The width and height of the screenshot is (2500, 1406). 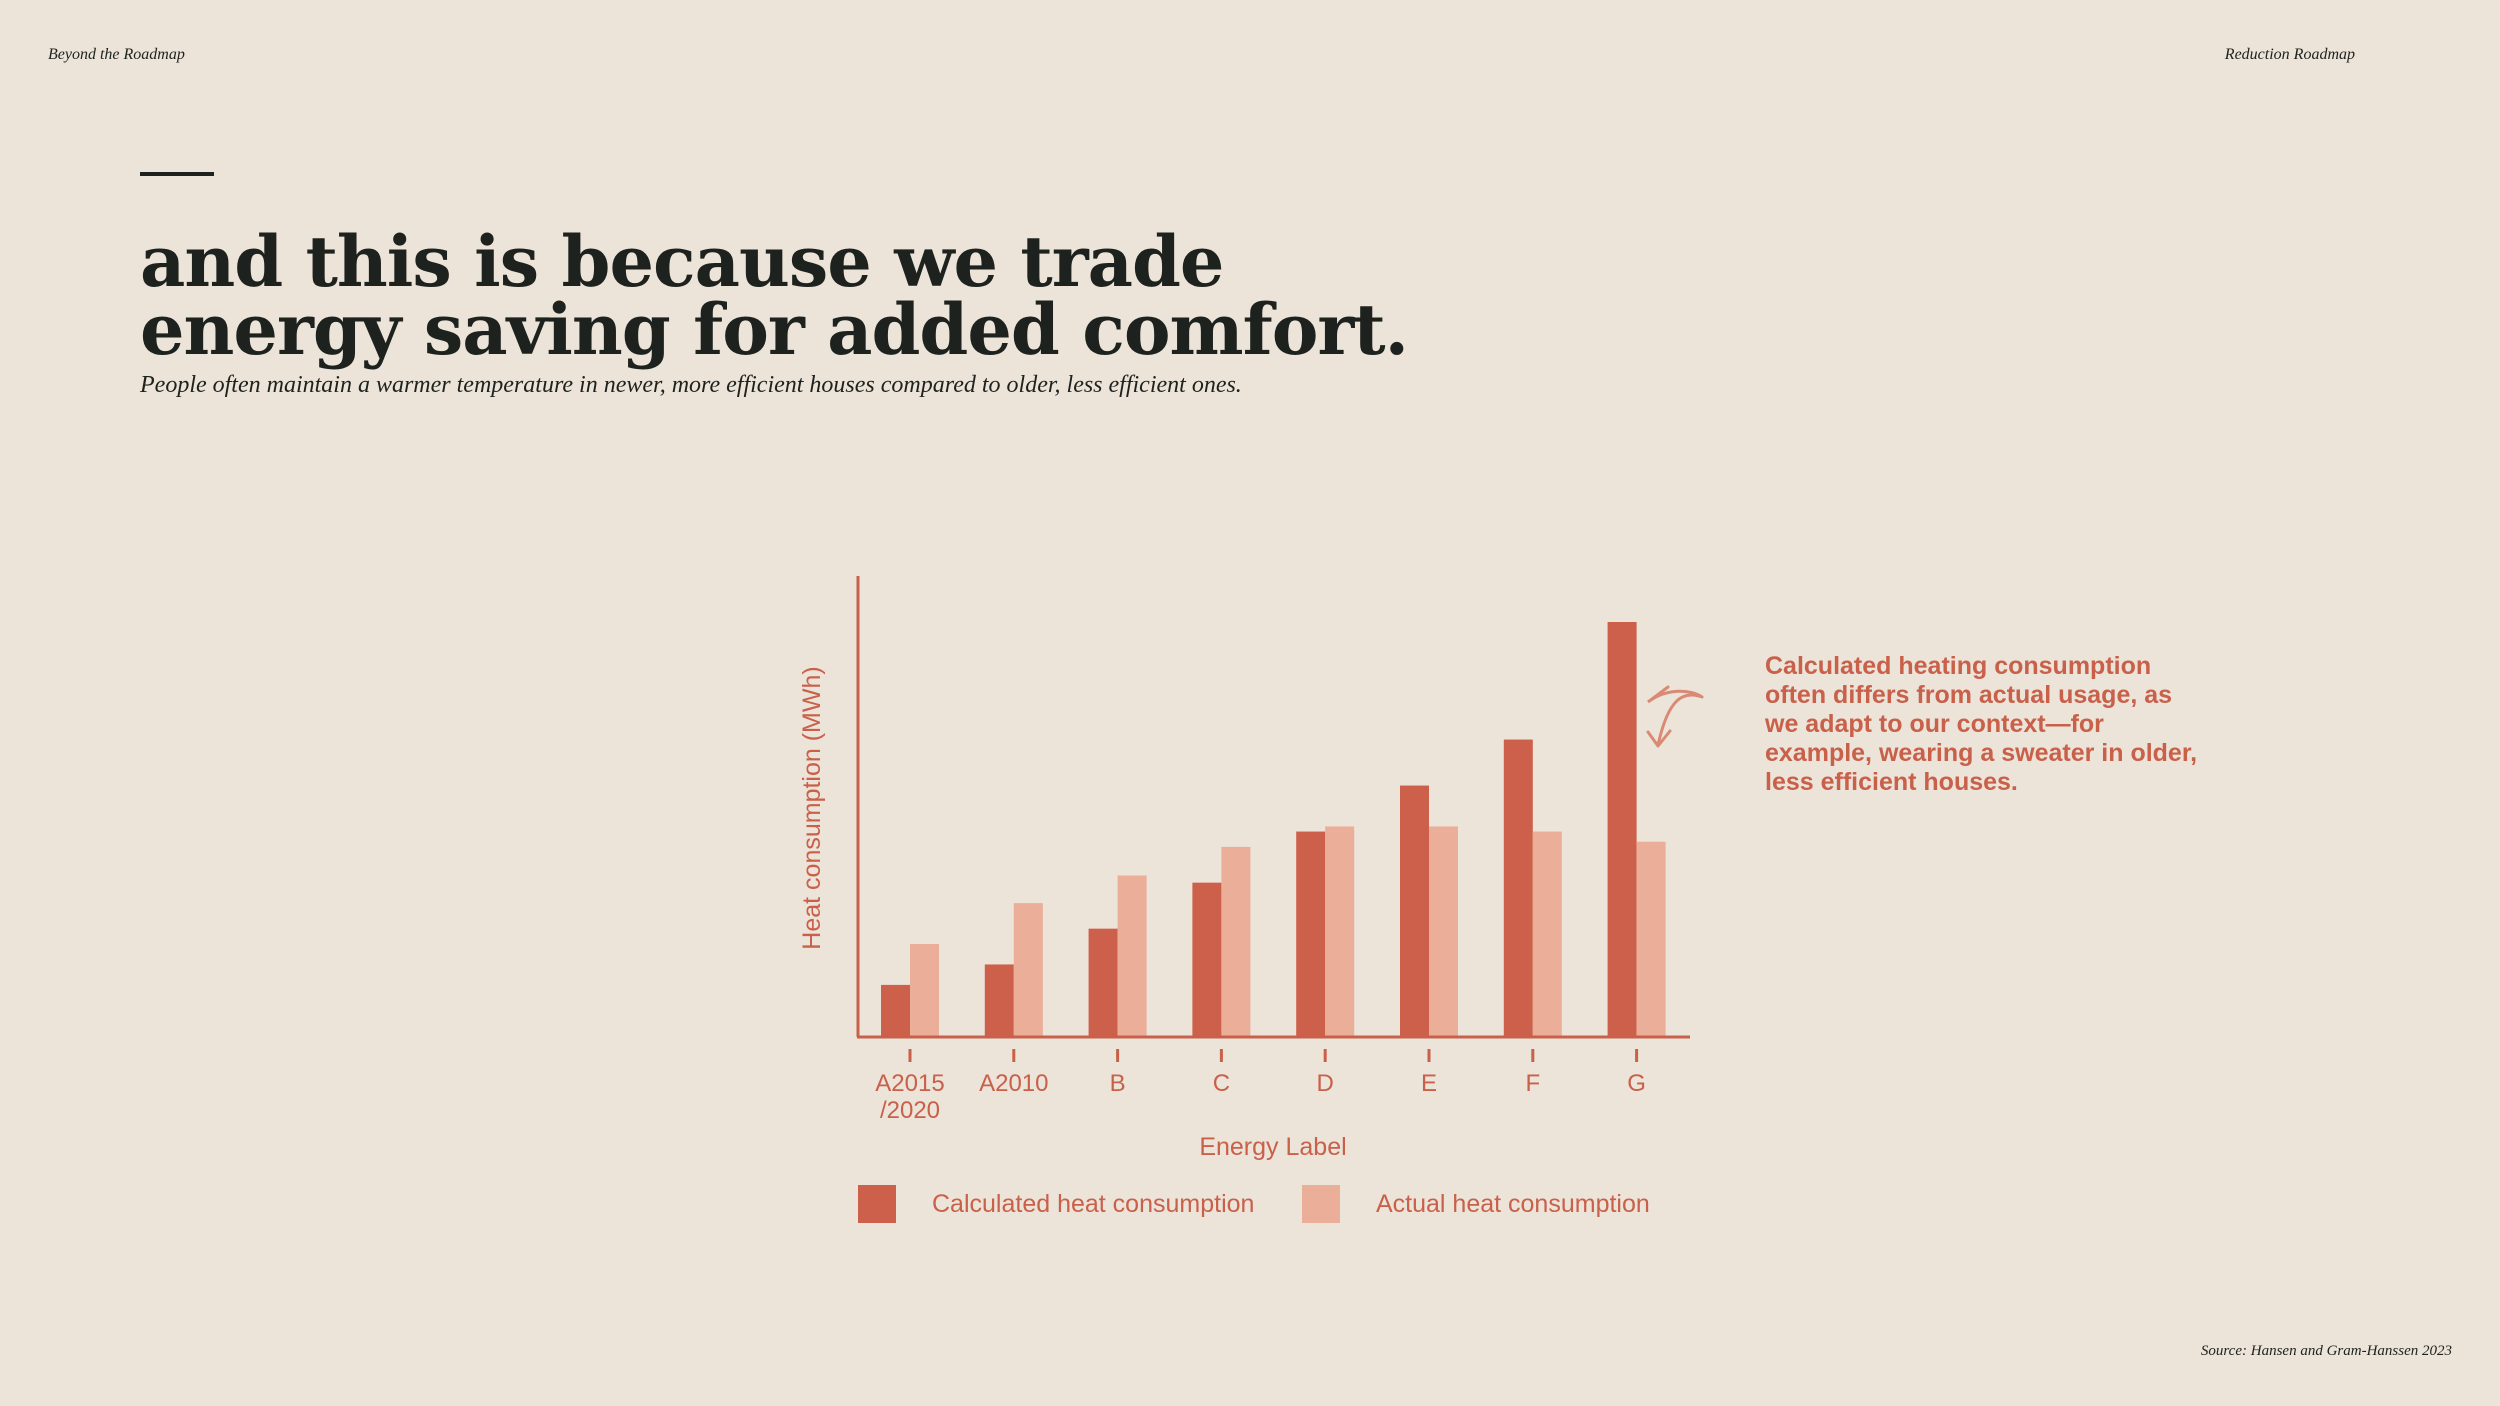 What do you see at coordinates (1207, 959) in the screenshot?
I see `bar-calculated-C` at bounding box center [1207, 959].